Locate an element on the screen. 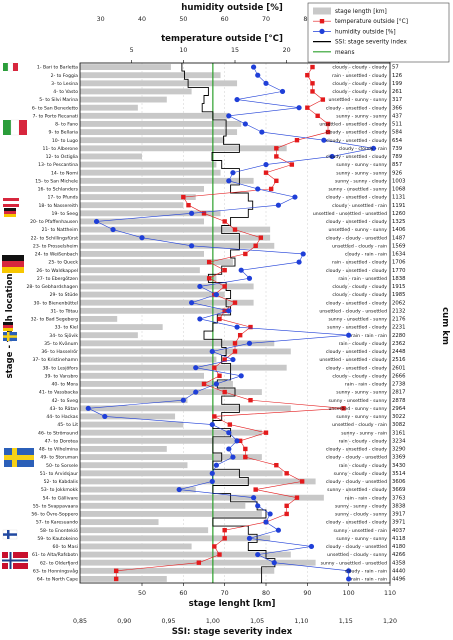  stage-label: 30- to Bienenbüttel is located at coordinates (56, 303).